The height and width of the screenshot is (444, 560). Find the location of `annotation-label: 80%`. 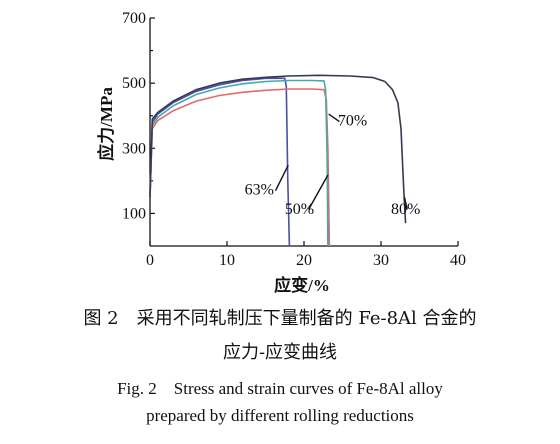

annotation-label: 80% is located at coordinates (405, 209).